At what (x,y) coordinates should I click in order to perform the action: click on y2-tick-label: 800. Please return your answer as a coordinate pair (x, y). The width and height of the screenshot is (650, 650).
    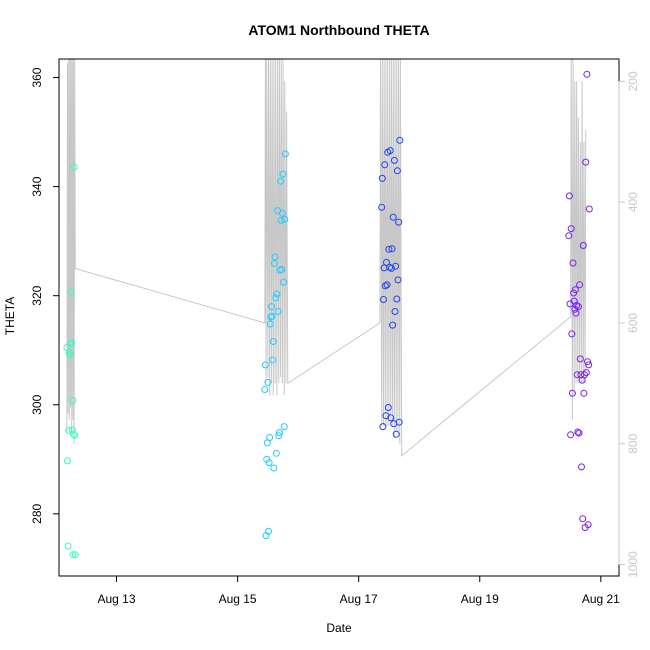
    Looking at the image, I should click on (633, 443).